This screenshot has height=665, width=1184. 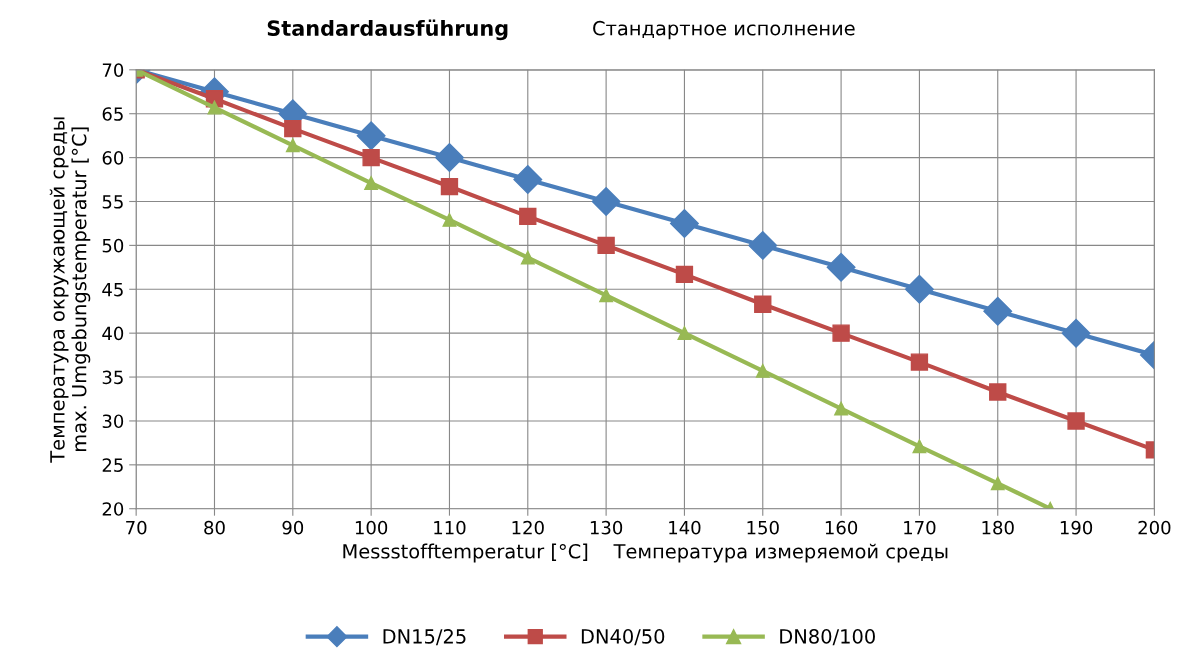 What do you see at coordinates (606, 527) in the screenshot?
I see `x-tick-label: 130` at bounding box center [606, 527].